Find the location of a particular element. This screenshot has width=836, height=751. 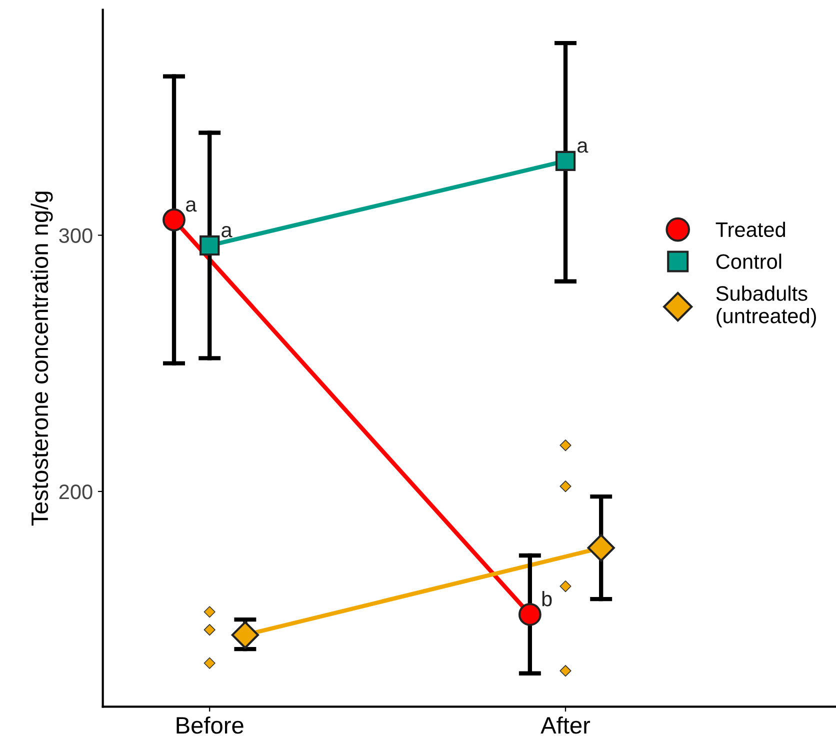

legend-label: Treated is located at coordinates (751, 230).